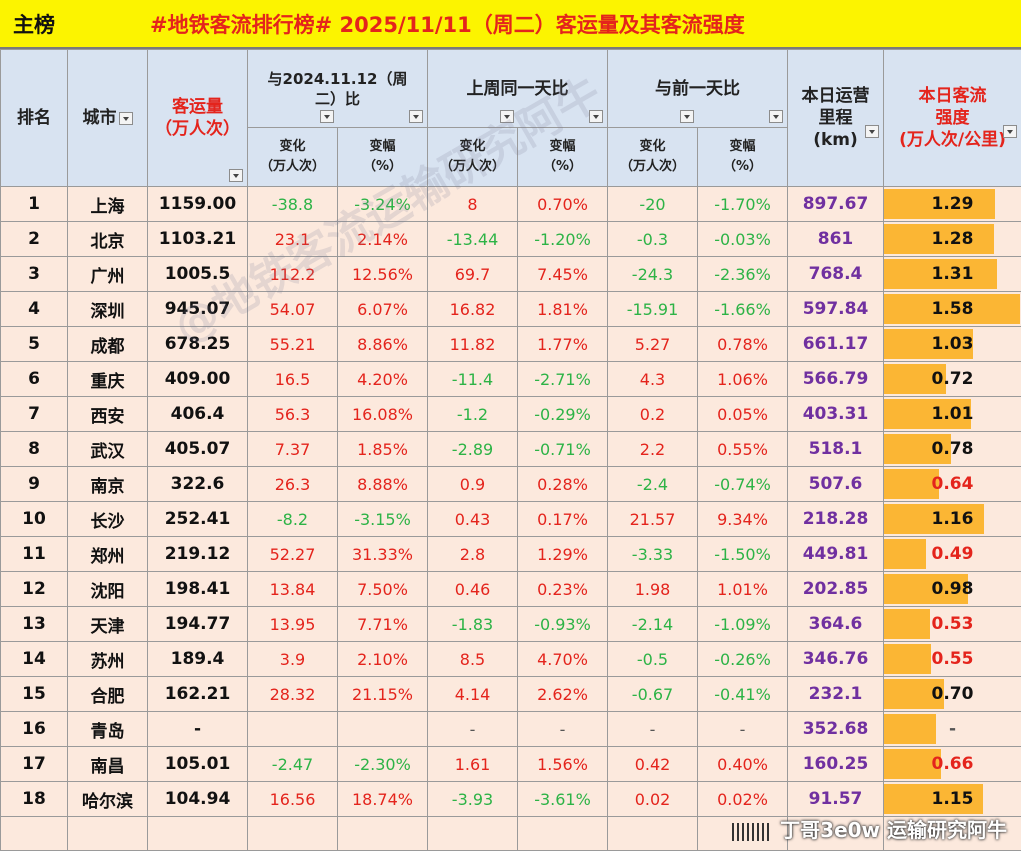 This screenshot has height=853, width=1021. Describe the element at coordinates (107, 204) in the screenshot. I see `cell-city: 上海` at that location.